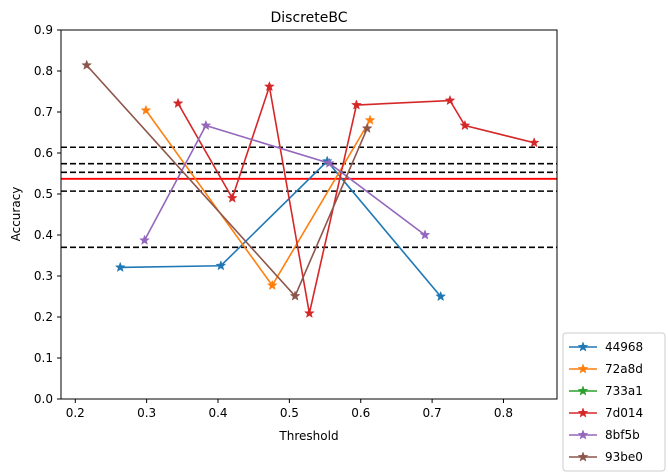  What do you see at coordinates (624, 457) in the screenshot?
I see `legend-label: 93be0` at bounding box center [624, 457].